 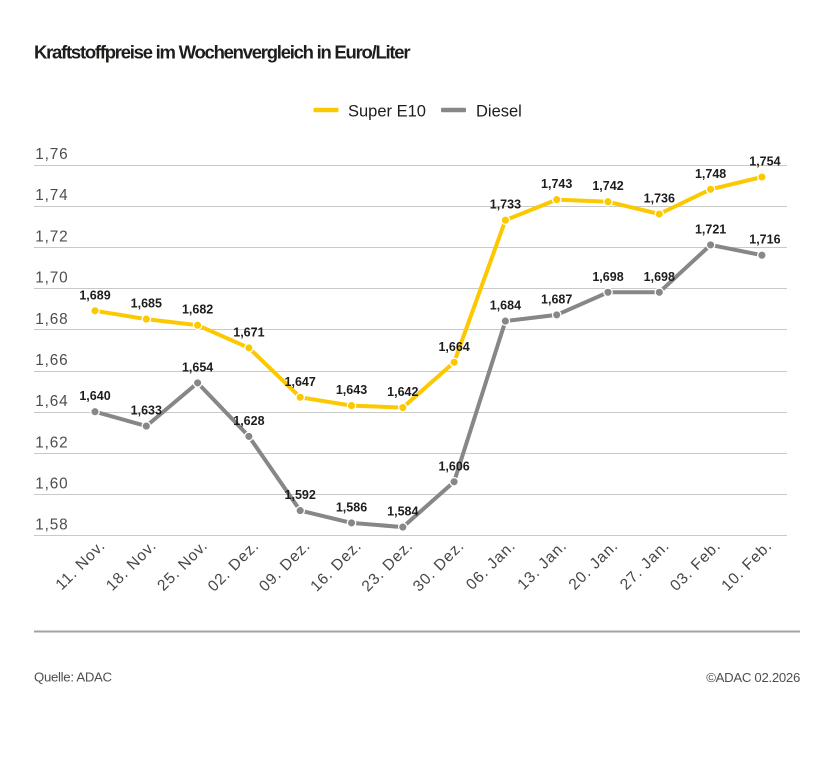 I want to click on svg-text: 1,736, so click(x=659, y=199).